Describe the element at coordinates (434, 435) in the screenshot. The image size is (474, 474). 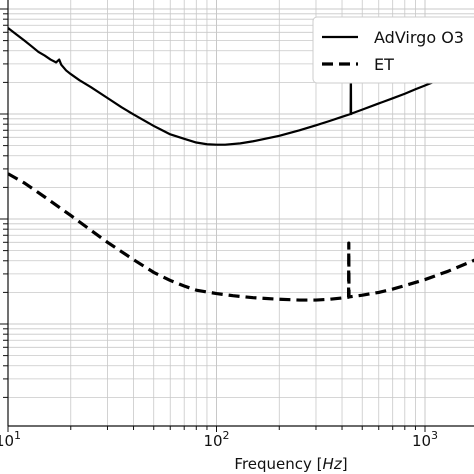
I see `x-tick-label-exponent: 3` at that location.